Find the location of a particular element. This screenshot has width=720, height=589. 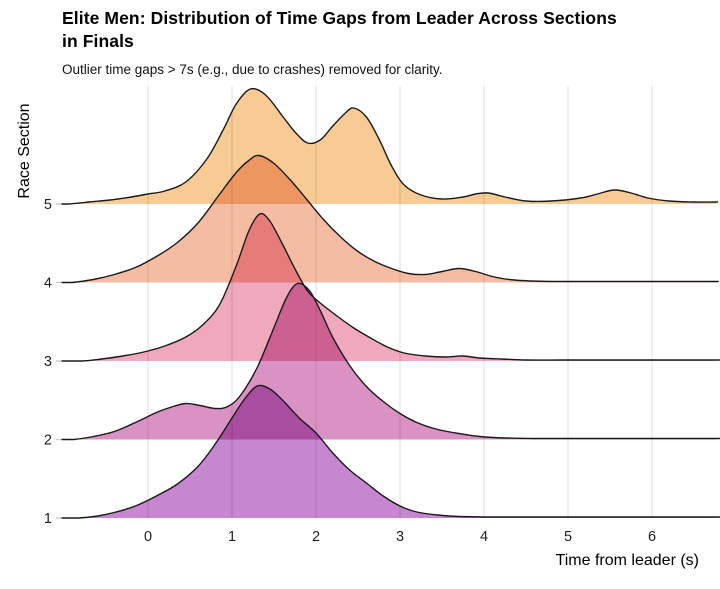

x-axis-title: Time from leader (s) is located at coordinates (627, 560).